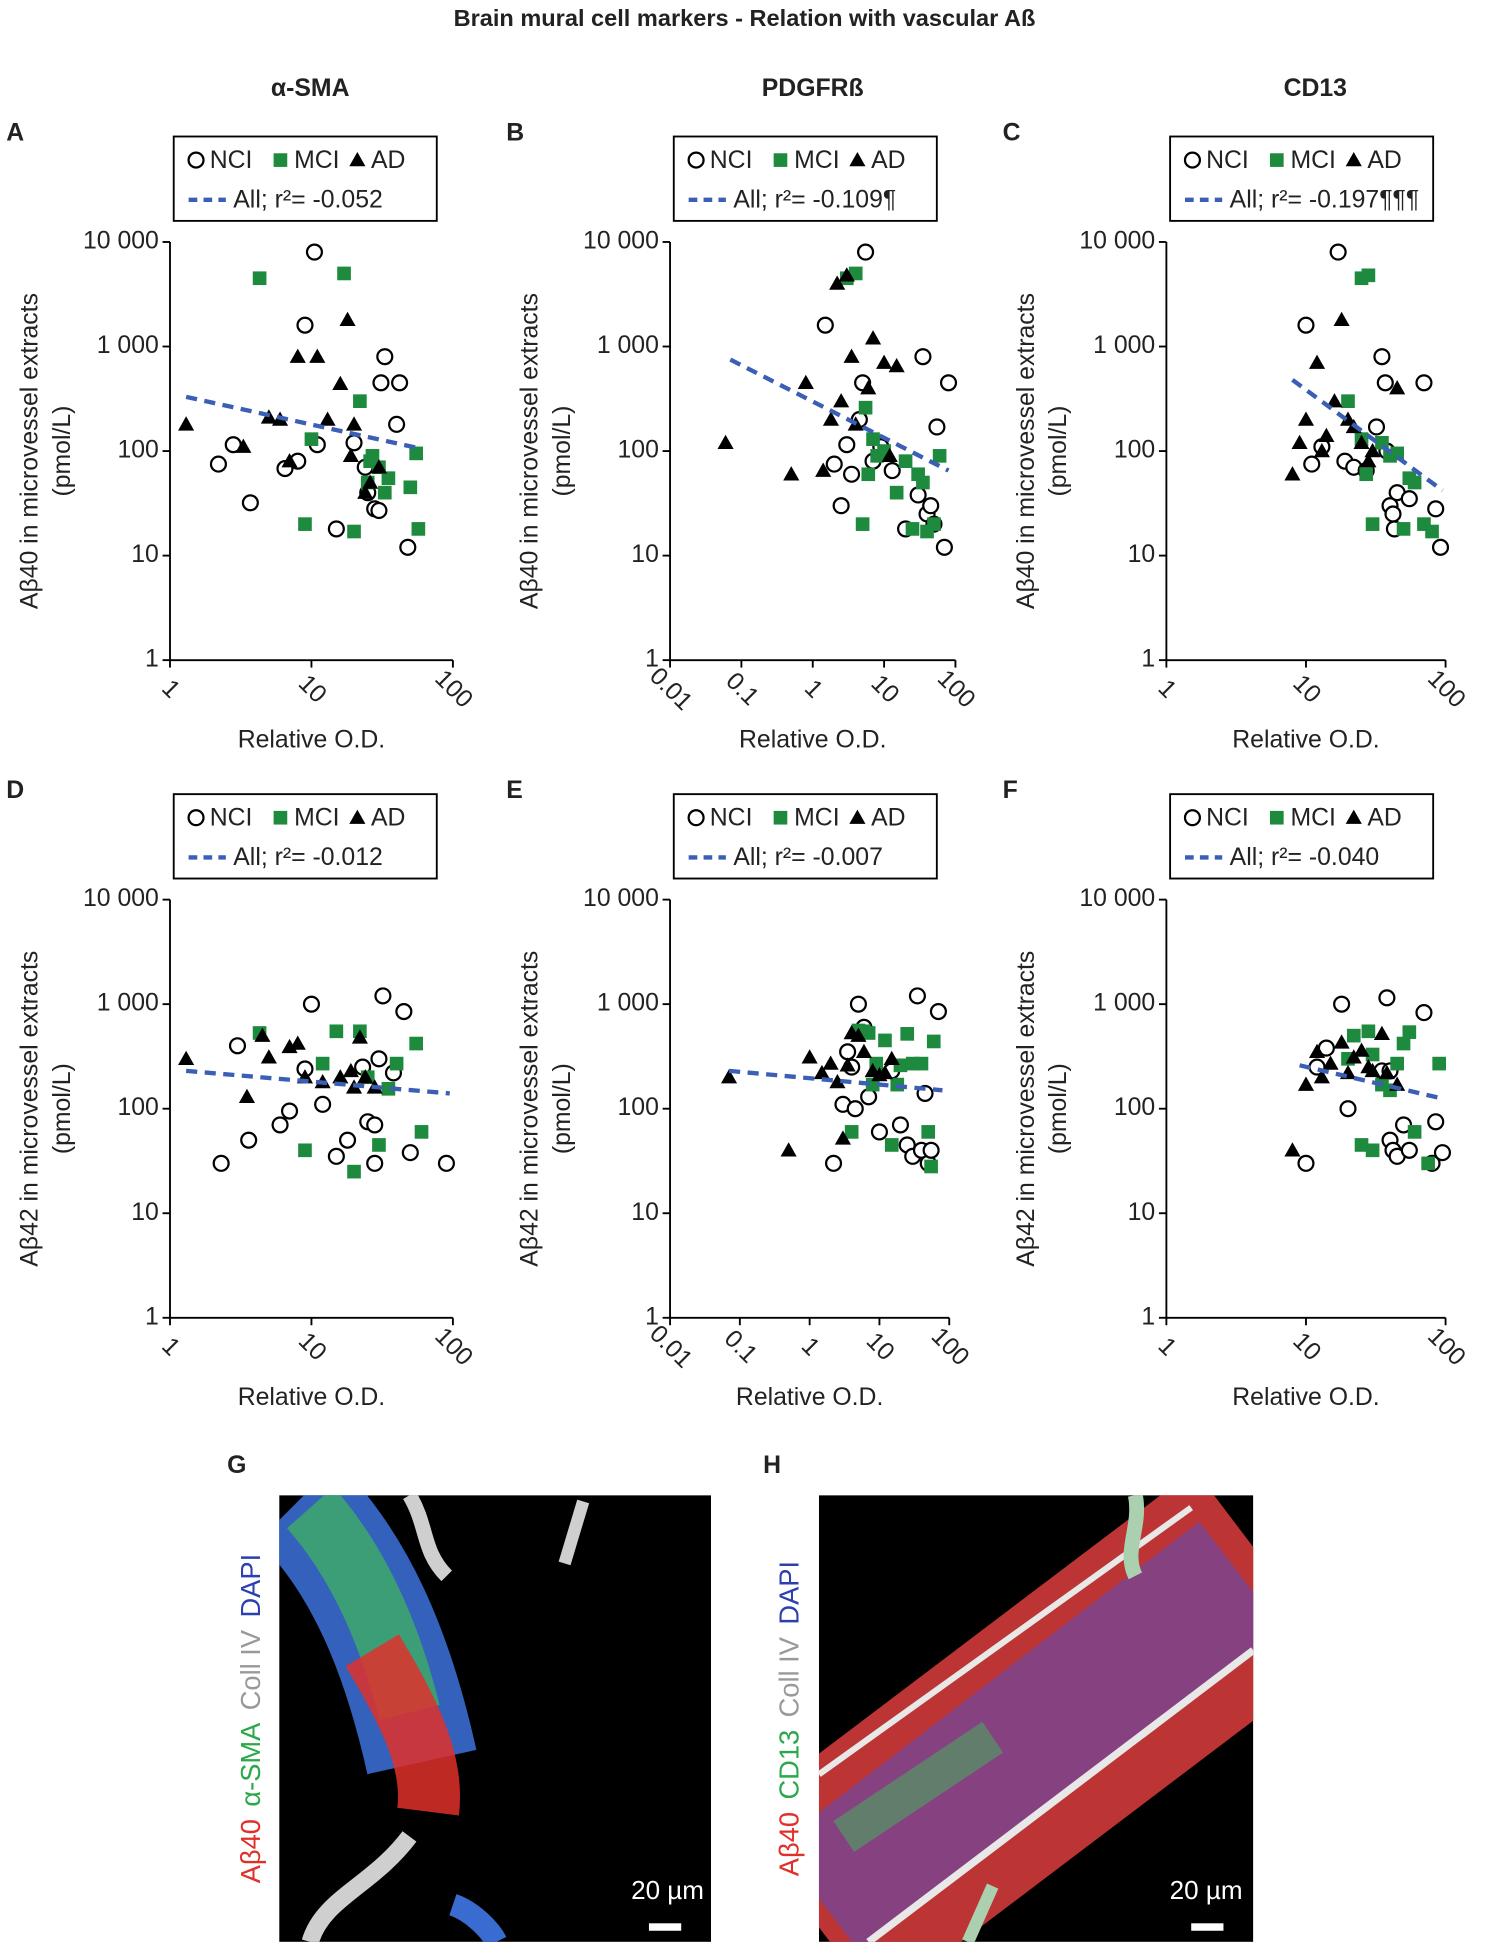  I want to click on stain-labels: Aβ40 α-SMA Coll IV DAPI, so click(250, 1718).